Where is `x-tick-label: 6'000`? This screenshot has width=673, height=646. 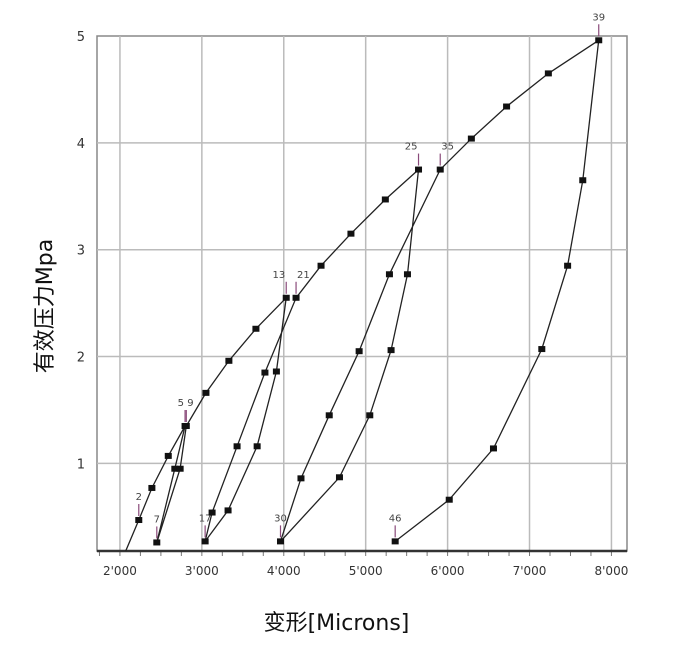
x-tick-label: 6'000 is located at coordinates (448, 571).